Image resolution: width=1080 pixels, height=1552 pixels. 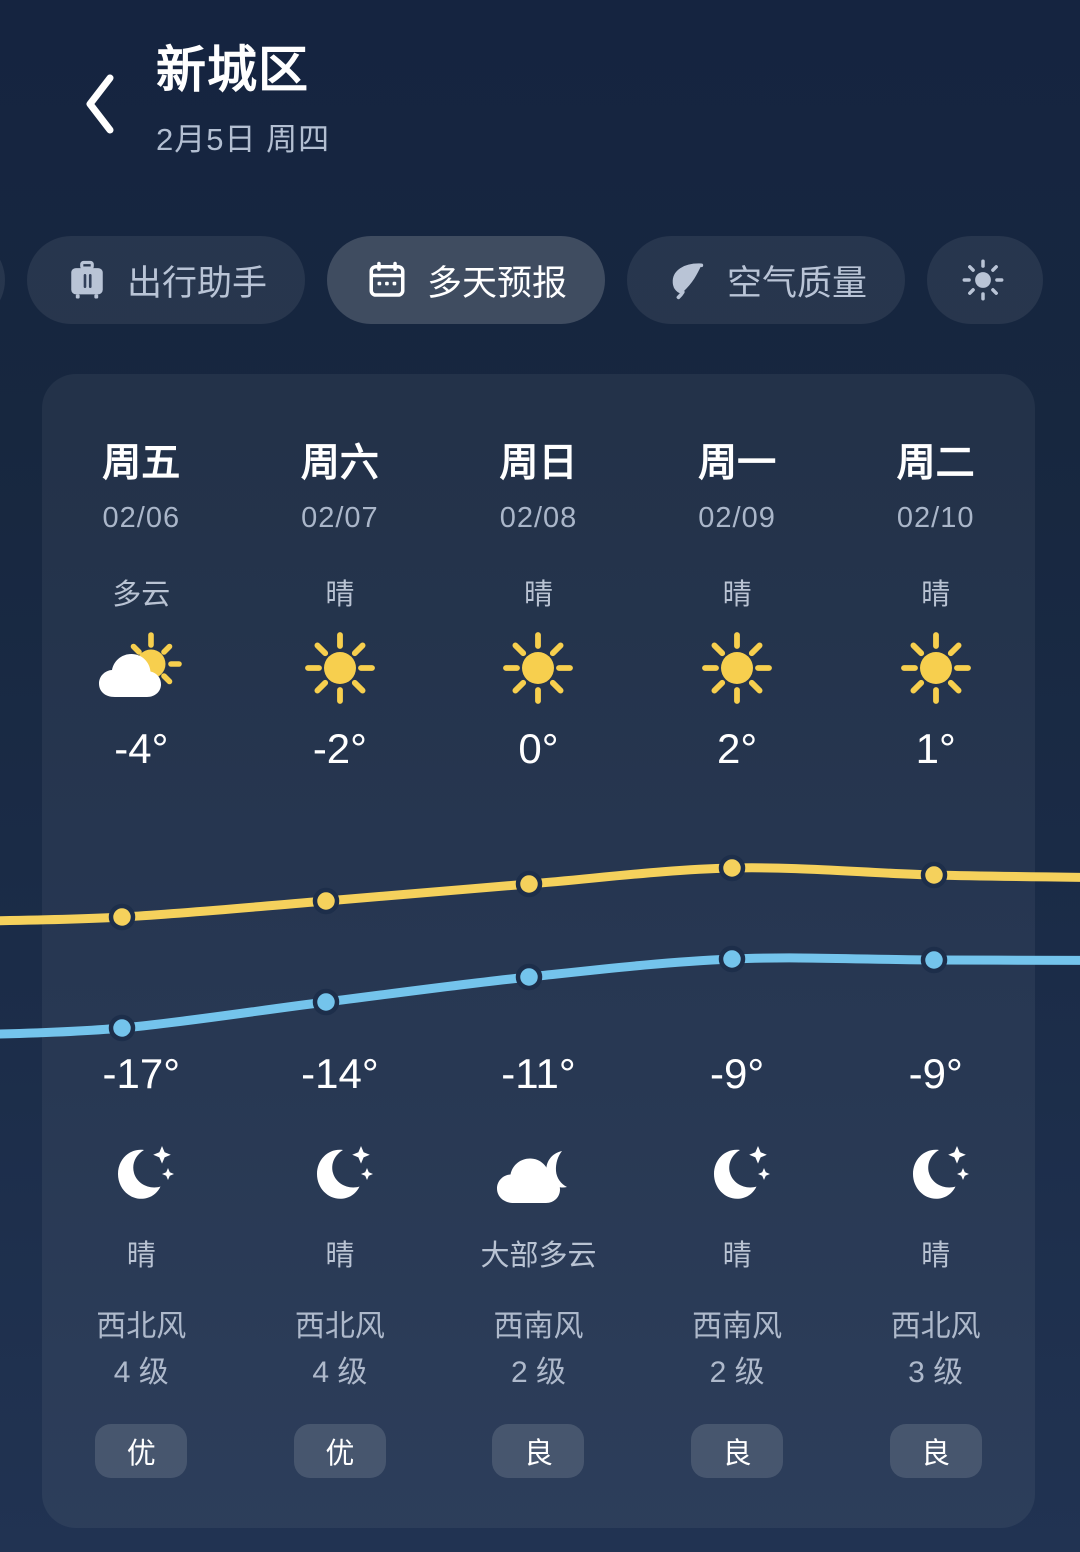 What do you see at coordinates (936, 1372) in the screenshot?
I see `wind-level: 3 级` at bounding box center [936, 1372].